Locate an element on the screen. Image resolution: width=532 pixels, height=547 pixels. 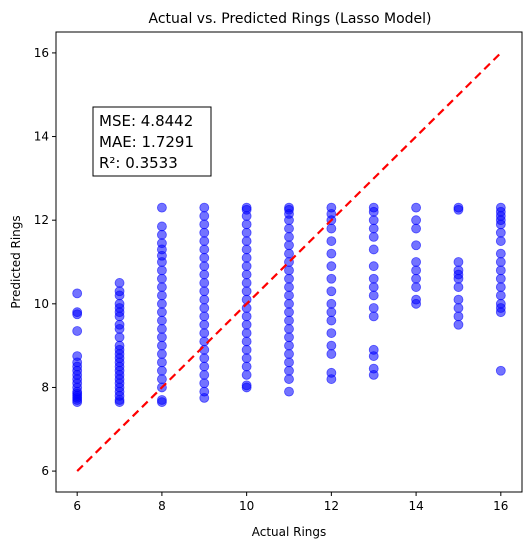
y-tick-label-8: 8 is located at coordinates (45, 387).